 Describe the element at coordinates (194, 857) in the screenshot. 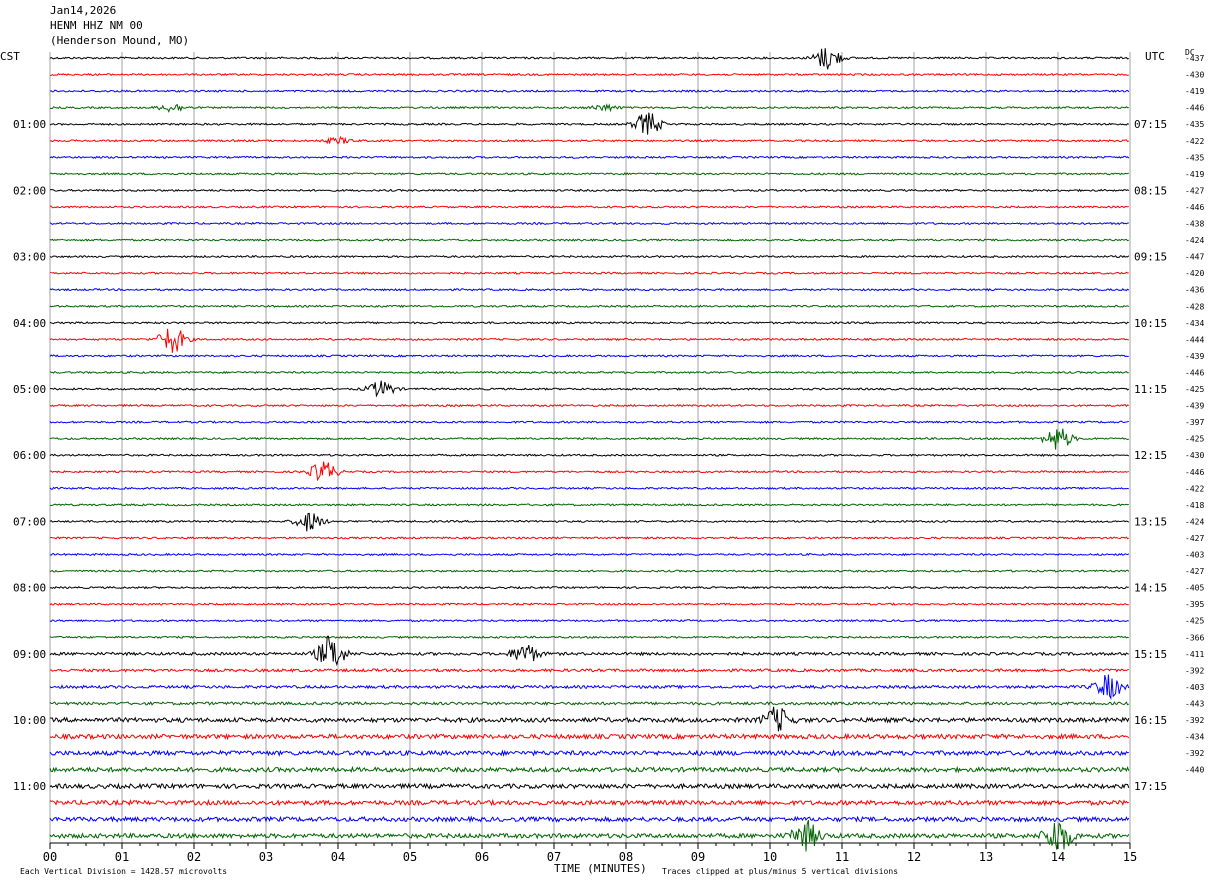

I see `x-tick-label: 02` at that location.